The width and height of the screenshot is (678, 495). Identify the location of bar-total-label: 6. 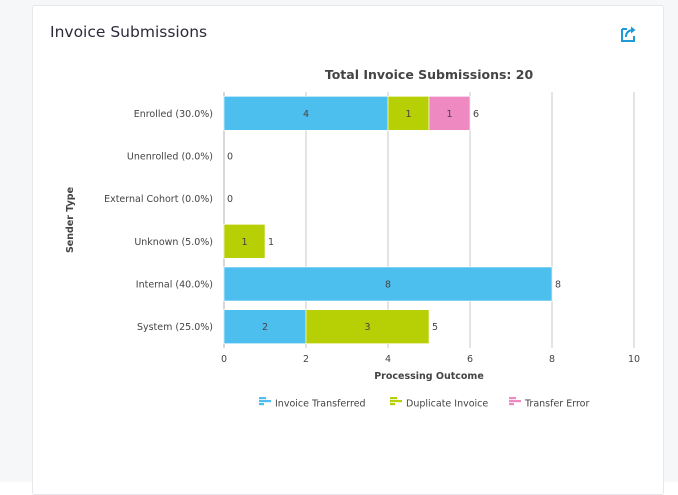
(476, 114).